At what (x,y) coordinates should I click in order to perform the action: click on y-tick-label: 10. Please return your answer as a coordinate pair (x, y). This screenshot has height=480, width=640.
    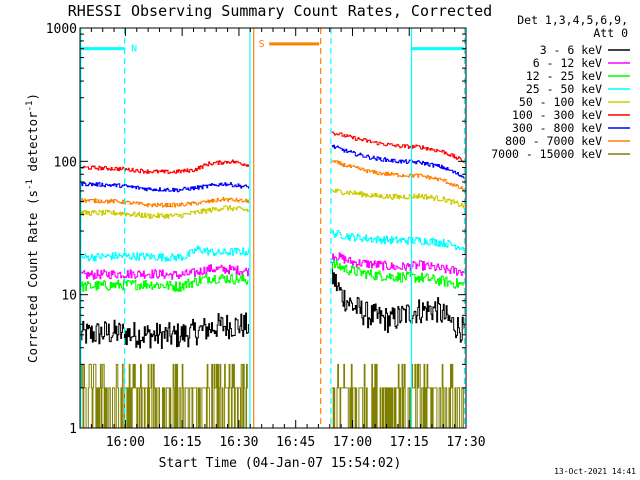
    Looking at the image, I should click on (69, 296).